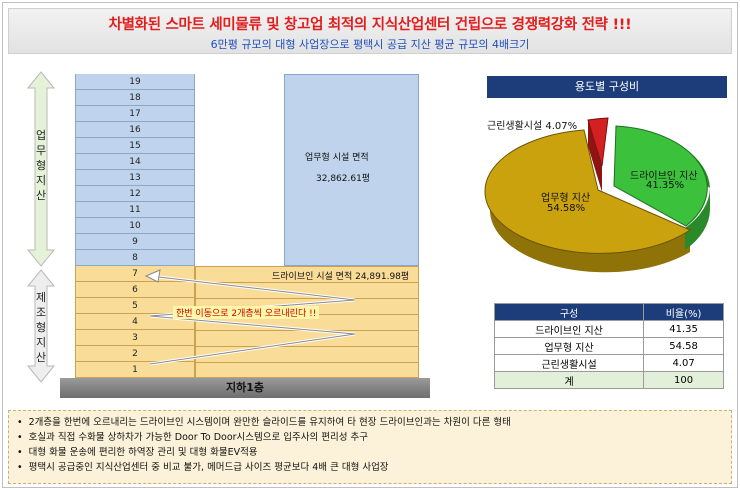 The image size is (740, 490). Describe the element at coordinates (135, 290) in the screenshot. I see `floor-6: 6` at that location.